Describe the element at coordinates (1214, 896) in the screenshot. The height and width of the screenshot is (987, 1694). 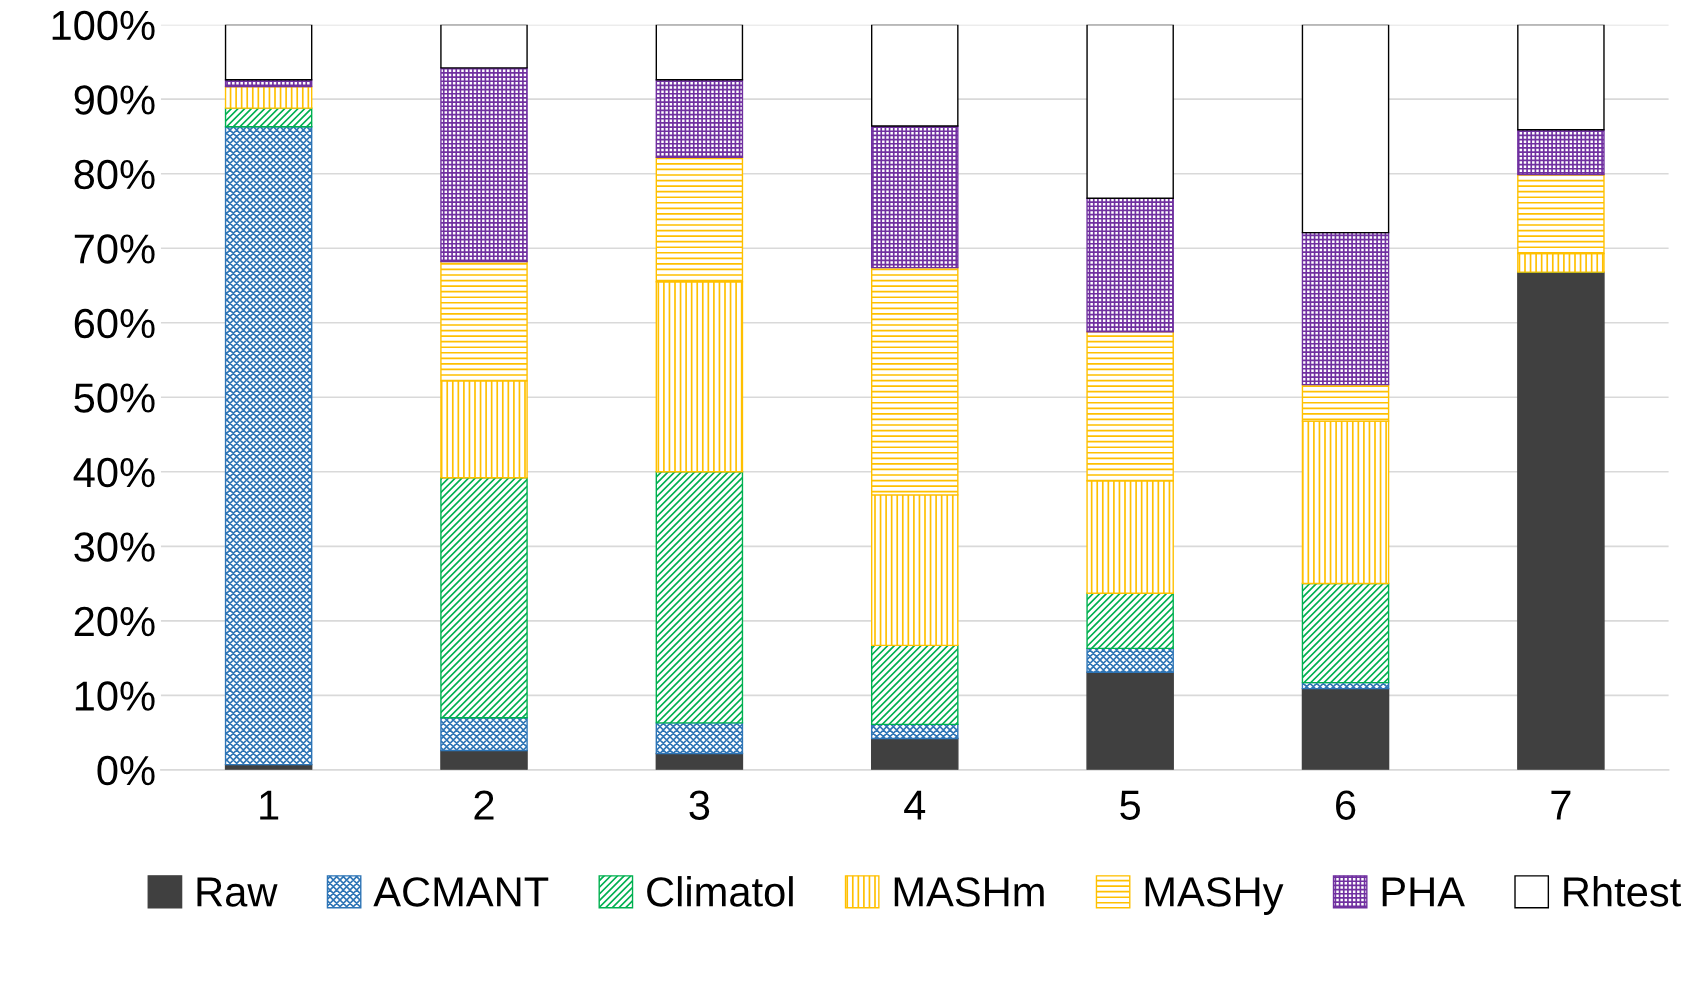
I see `legend-label: MASHy` at that location.